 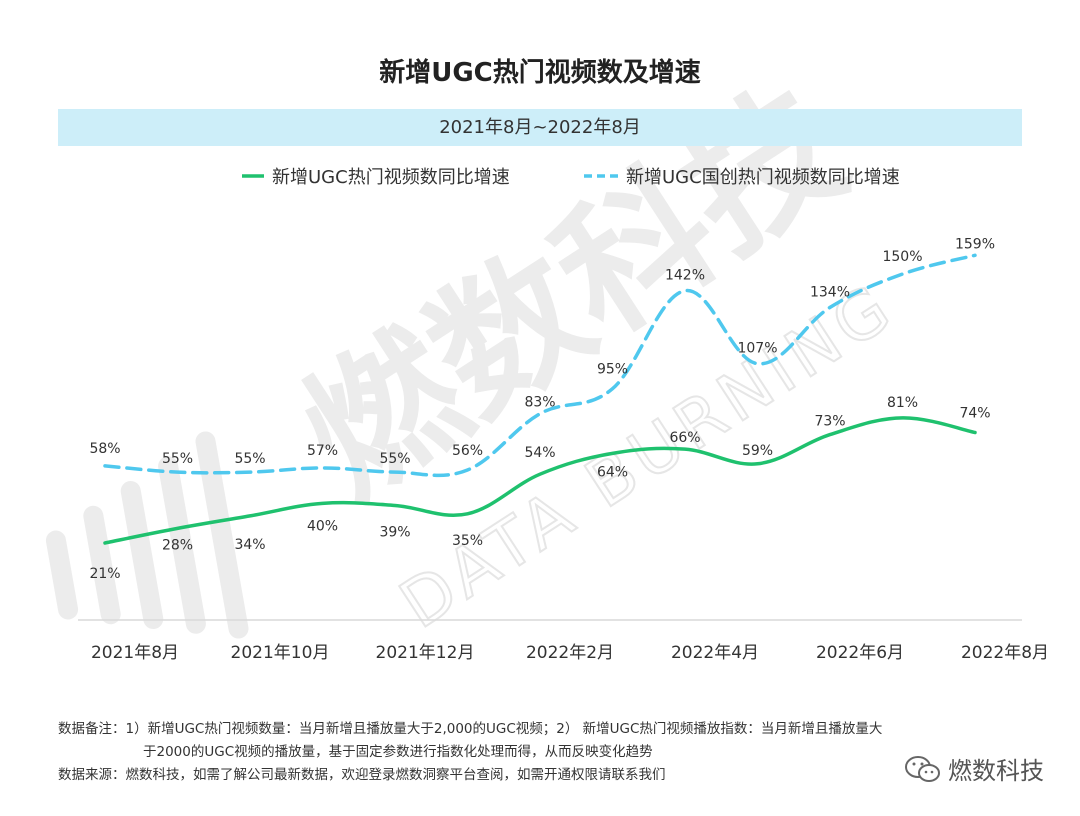 I want to click on data-label-s2-5: 55%, so click(x=394, y=459).